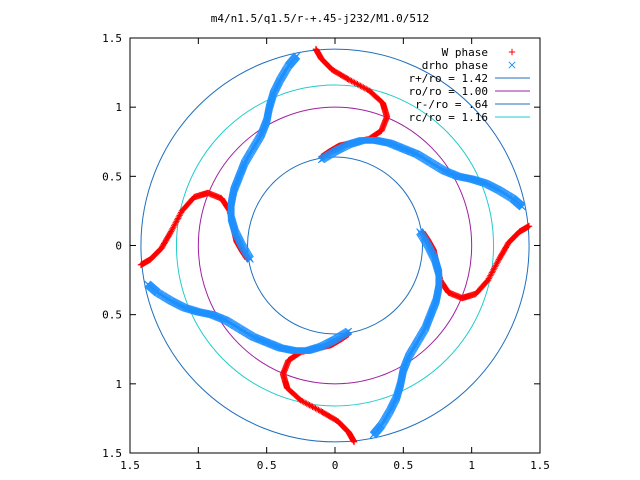 The width and height of the screenshot is (640, 480). Describe the element at coordinates (335, 465) in the screenshot. I see `x-tick-label: 0` at that location.